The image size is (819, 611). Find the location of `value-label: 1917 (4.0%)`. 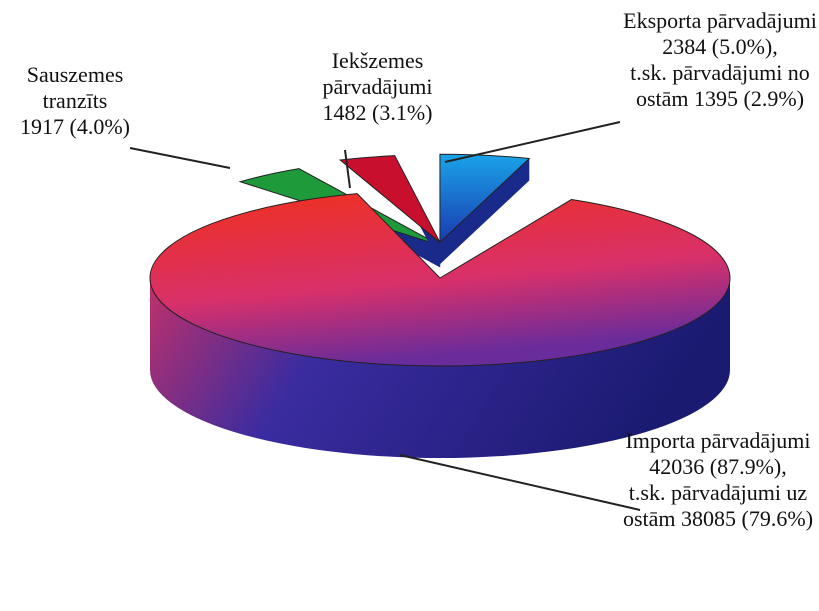

value-label: 1917 (4.0%) is located at coordinates (75, 126).